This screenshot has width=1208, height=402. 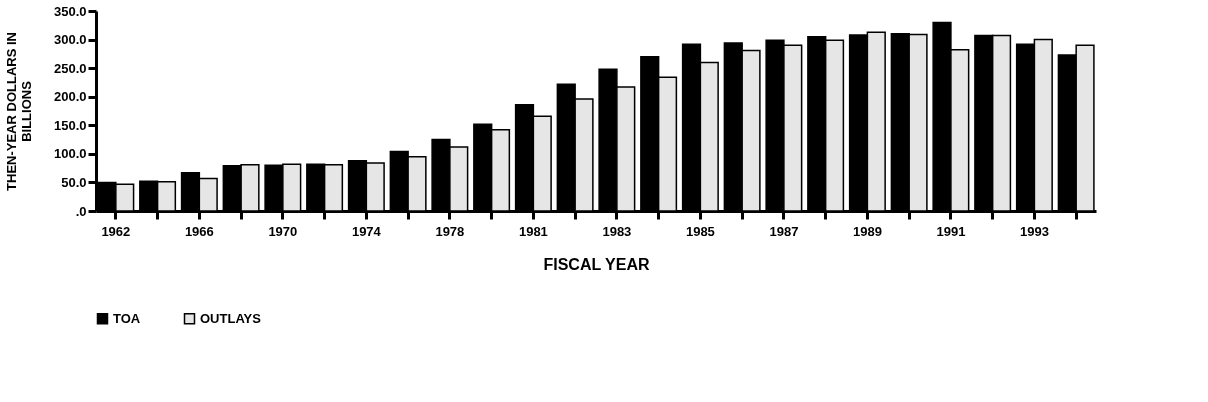 I want to click on y-tick-label: .0, so click(x=81, y=211).